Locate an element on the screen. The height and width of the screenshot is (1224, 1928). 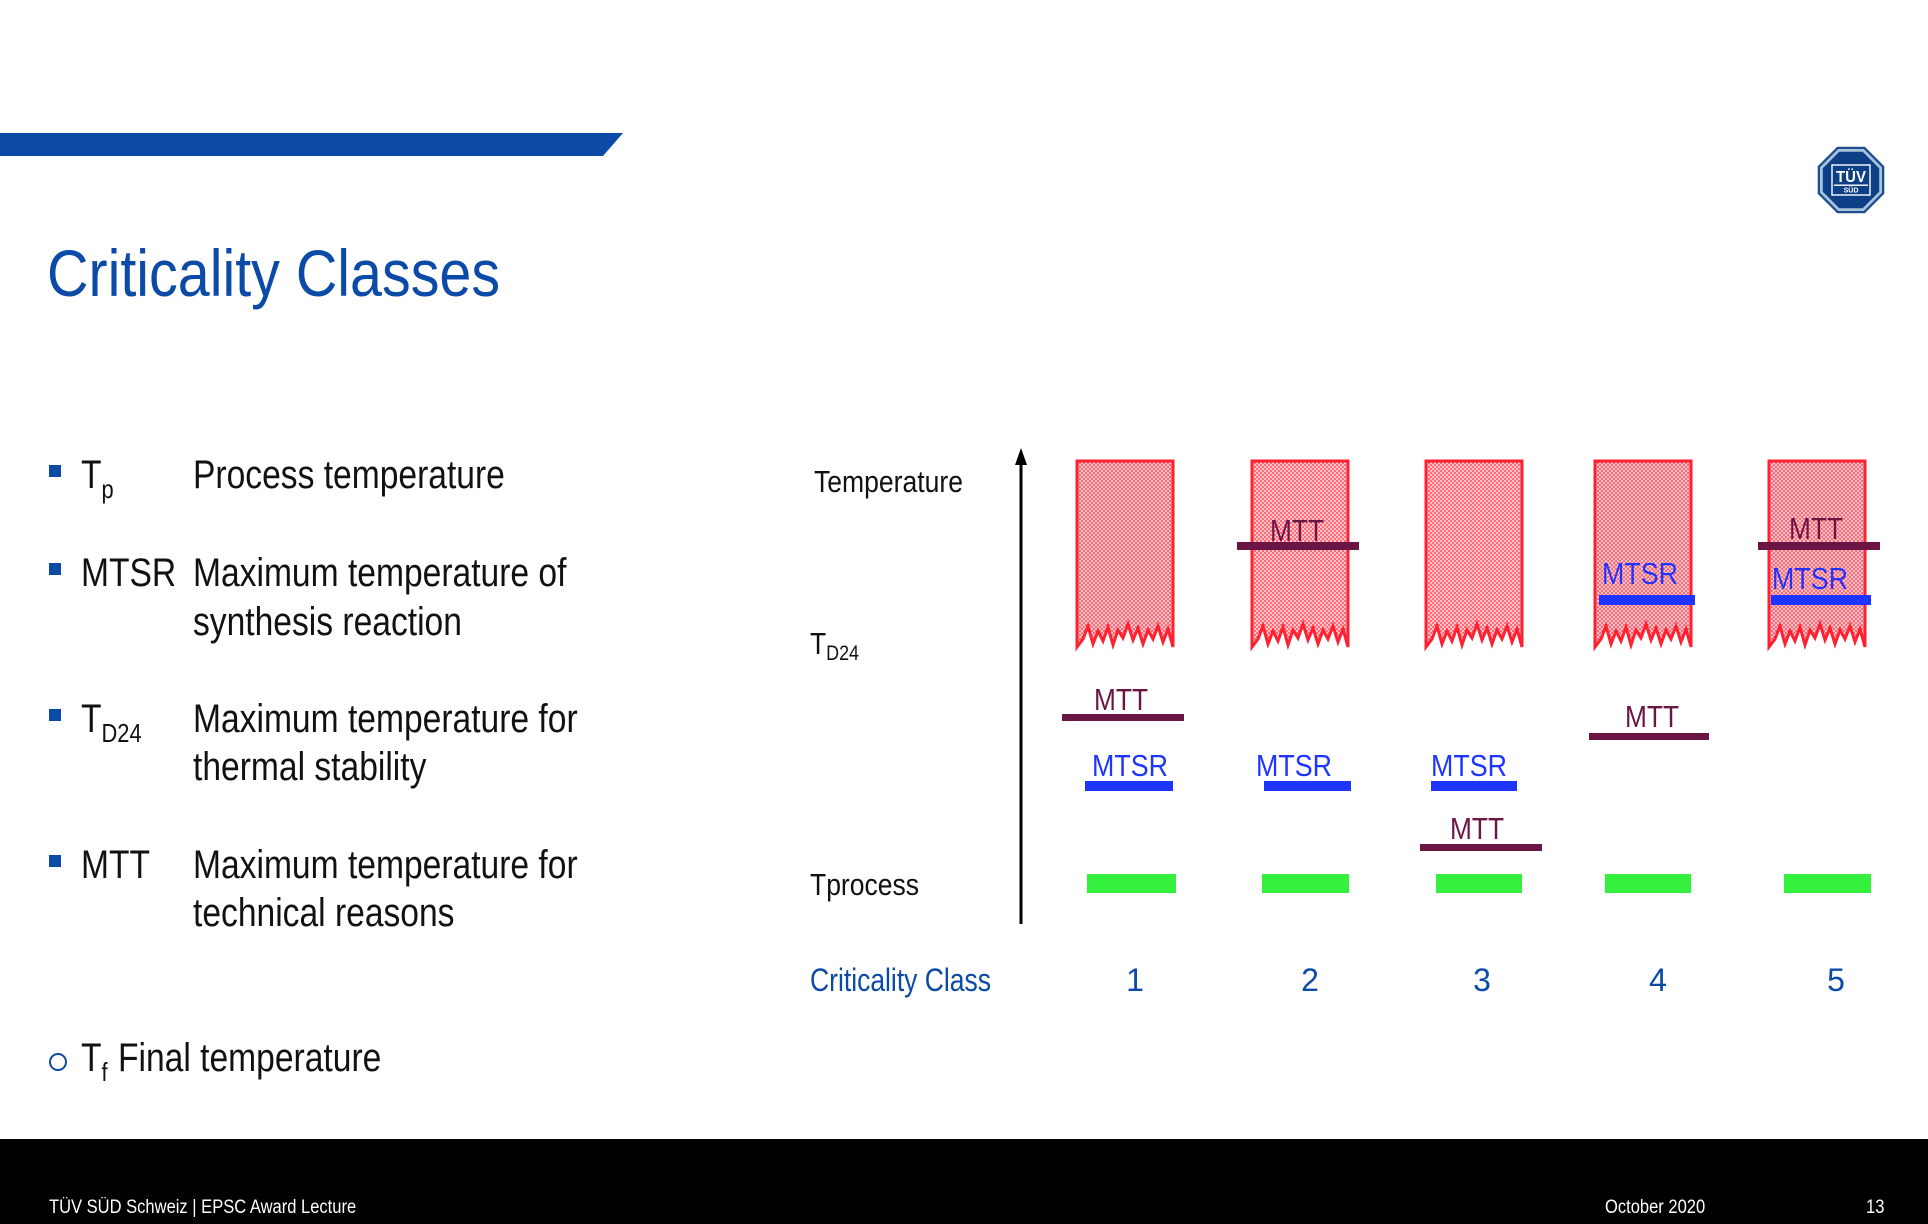
footer-bar is located at coordinates (964, 1181).